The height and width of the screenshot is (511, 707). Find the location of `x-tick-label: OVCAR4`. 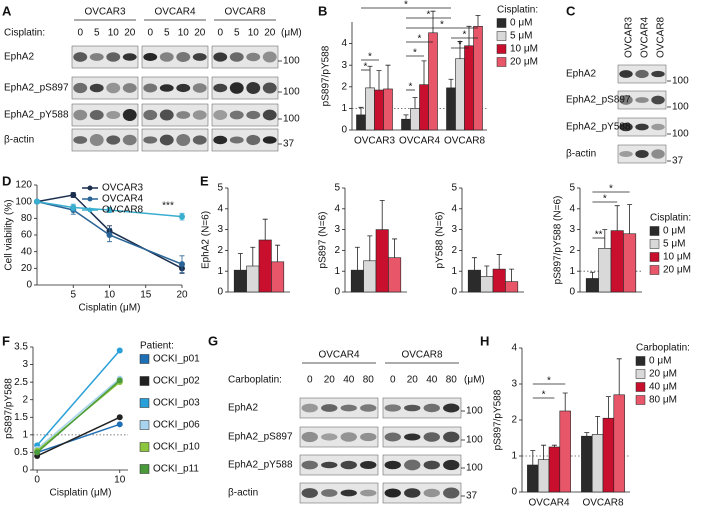

x-tick-label: OVCAR4 is located at coordinates (420, 141).